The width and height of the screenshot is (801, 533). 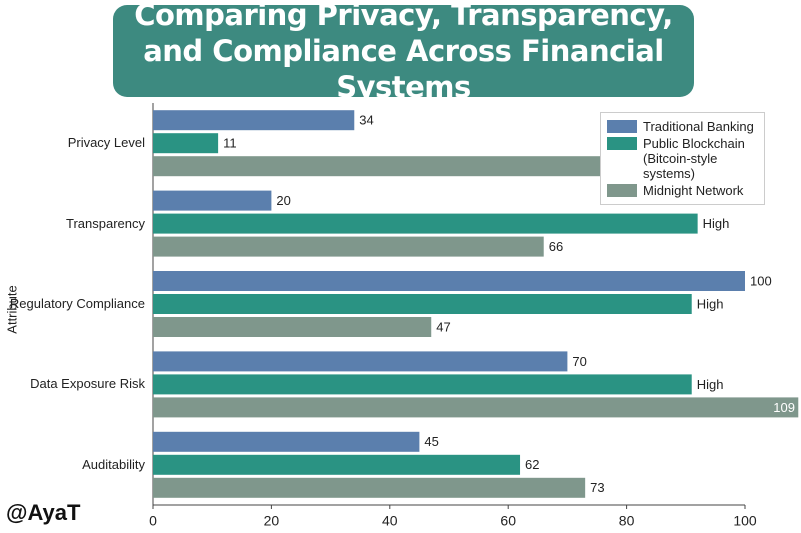 What do you see at coordinates (784, 407) in the screenshot?
I see `data-label: 109` at bounding box center [784, 407].